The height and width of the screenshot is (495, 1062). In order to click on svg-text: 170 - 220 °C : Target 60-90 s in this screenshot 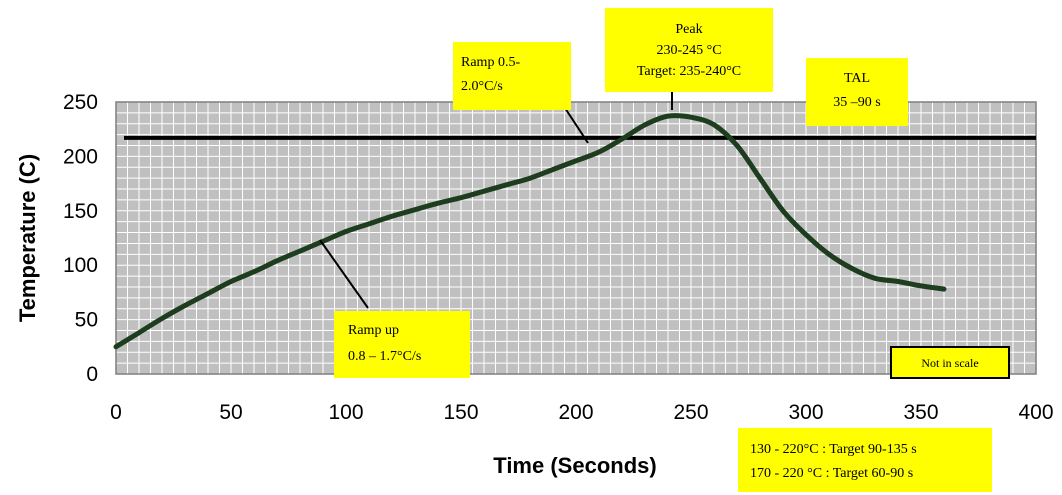, I will do `click(831, 473)`.